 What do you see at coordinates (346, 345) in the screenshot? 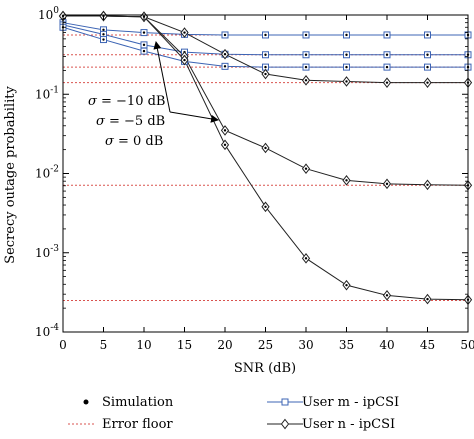
I see `x-tick-label: 35` at bounding box center [346, 345].